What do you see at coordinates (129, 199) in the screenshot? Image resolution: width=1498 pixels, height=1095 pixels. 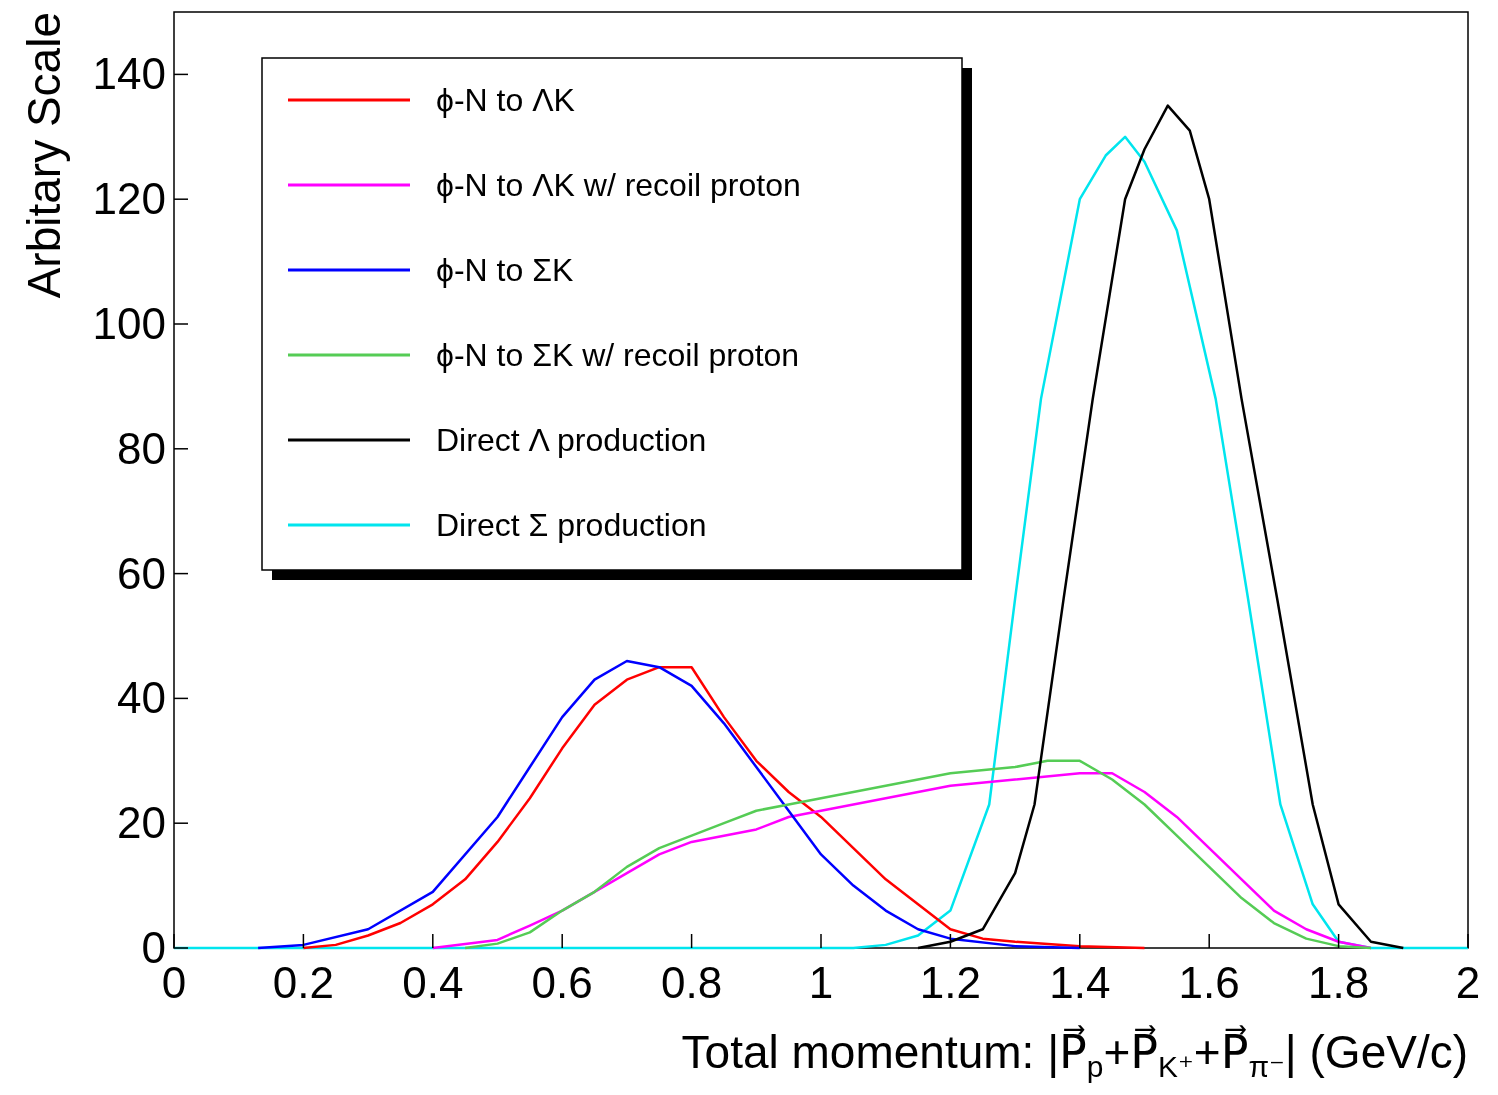 I see `y-tick-label: 120` at bounding box center [129, 199].